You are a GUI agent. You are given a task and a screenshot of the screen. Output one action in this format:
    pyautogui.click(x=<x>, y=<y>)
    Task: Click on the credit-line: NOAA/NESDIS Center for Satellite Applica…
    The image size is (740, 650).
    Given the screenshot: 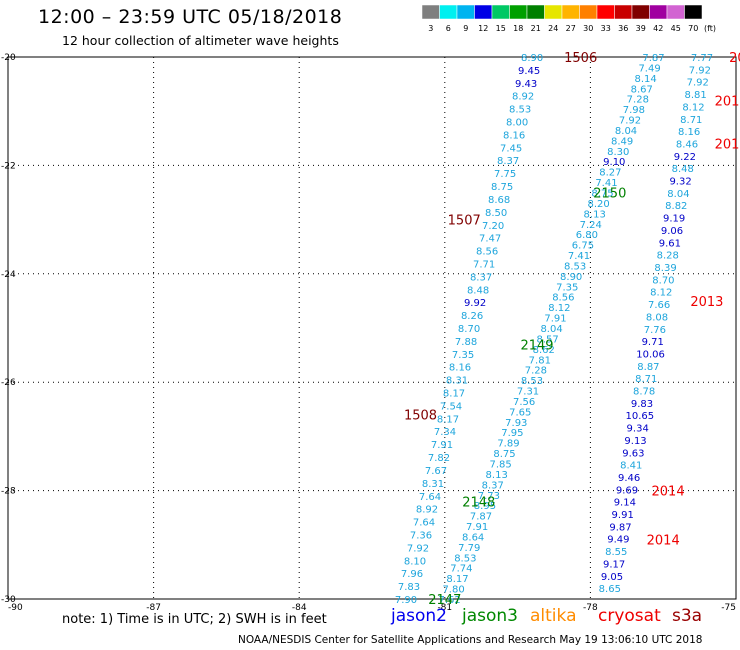 What is the action you would take?
    pyautogui.click(x=470, y=640)
    